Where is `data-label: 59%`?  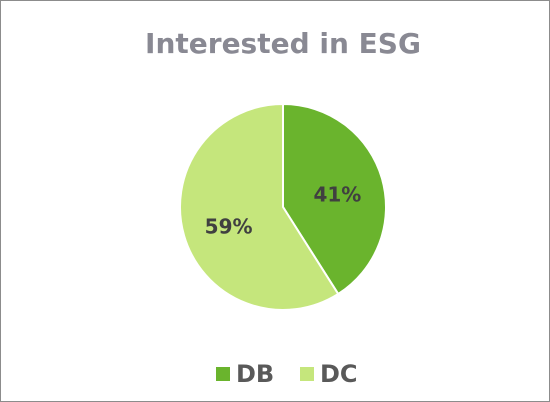 data-label: 59% is located at coordinates (229, 226).